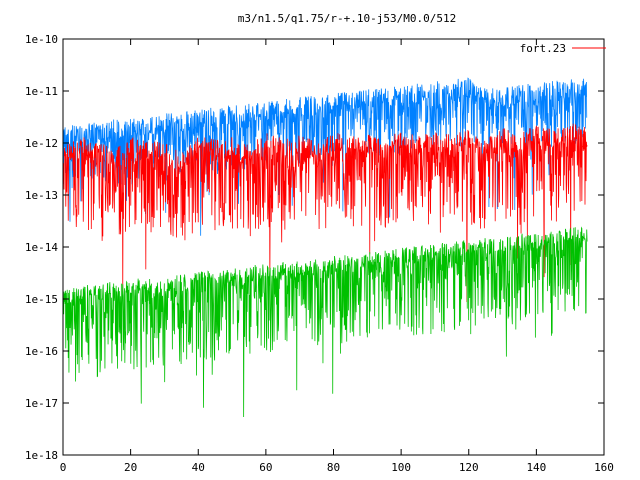 The width and height of the screenshot is (640, 480). Describe the element at coordinates (265, 467) in the screenshot. I see `x-tick-label: 60` at that location.